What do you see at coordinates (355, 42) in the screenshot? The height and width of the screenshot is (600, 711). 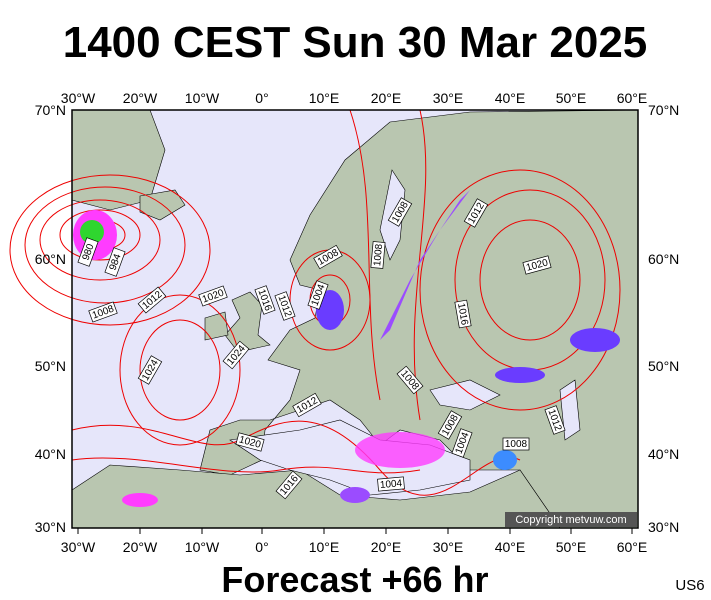 I see `map-title: 1400 CEST Sun 30 Mar 2025` at bounding box center [355, 42].